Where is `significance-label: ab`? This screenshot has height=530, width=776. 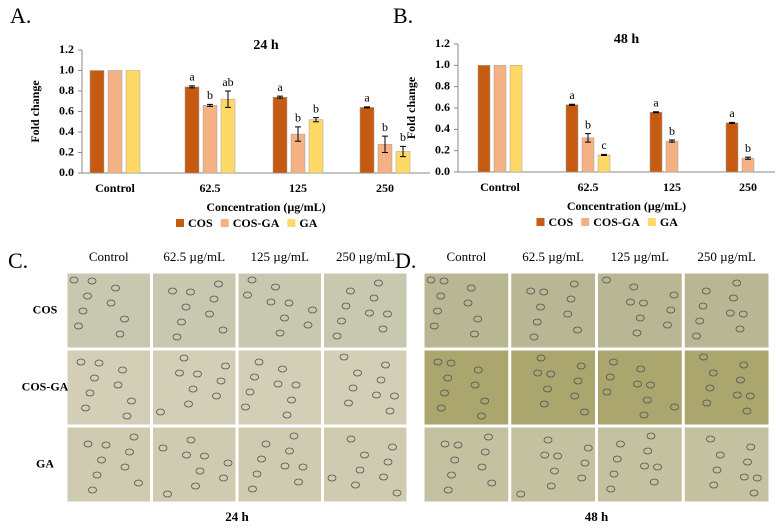
significance-label: ab is located at coordinates (227, 82).